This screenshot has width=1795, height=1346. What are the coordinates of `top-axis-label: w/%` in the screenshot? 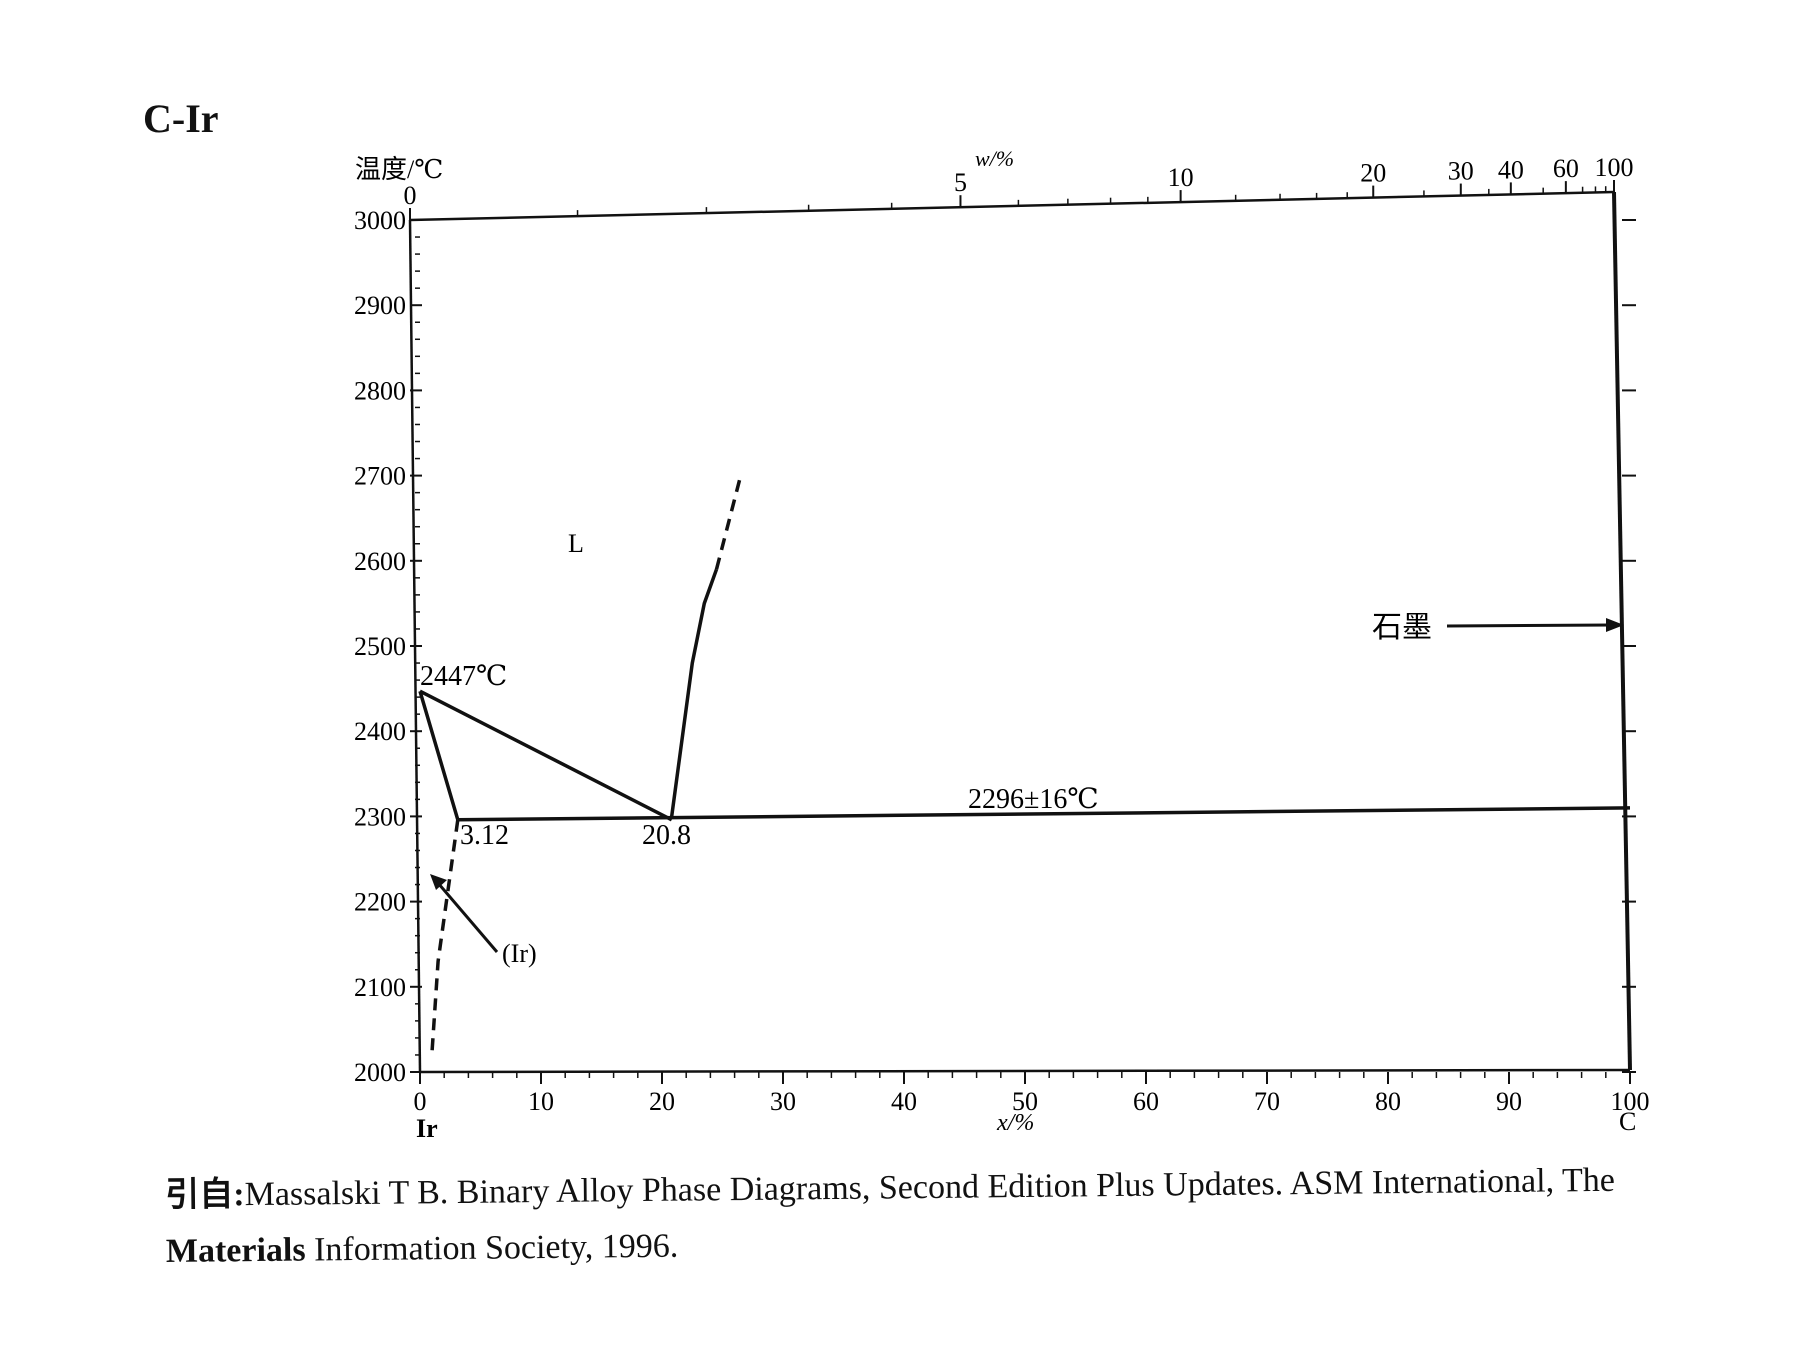 It's located at (994, 158).